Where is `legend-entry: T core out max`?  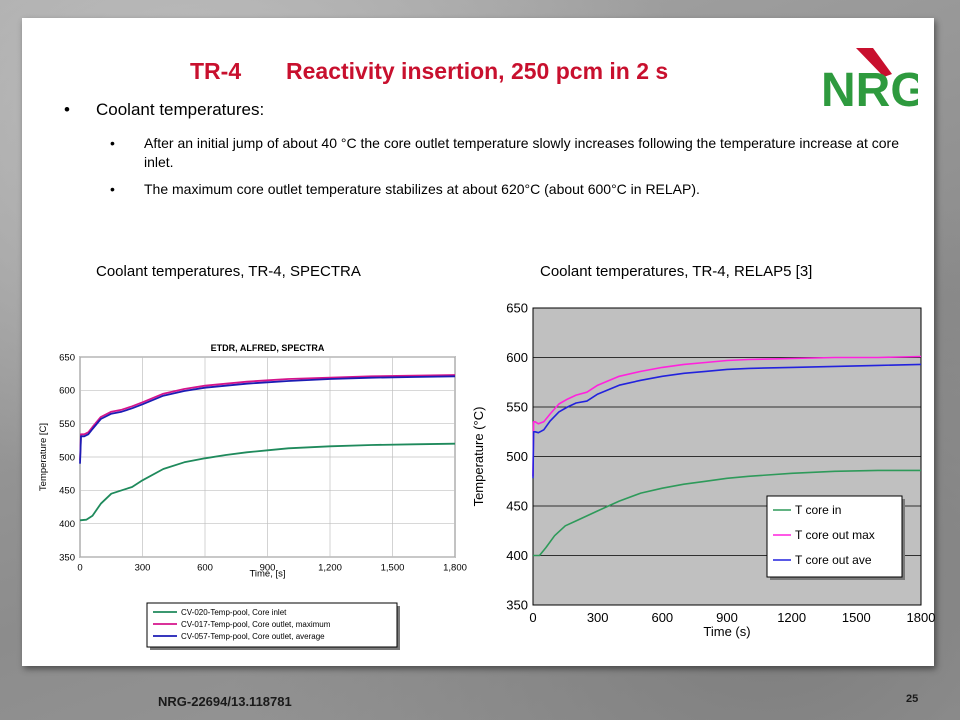
legend-entry: T core out max is located at coordinates (835, 535).